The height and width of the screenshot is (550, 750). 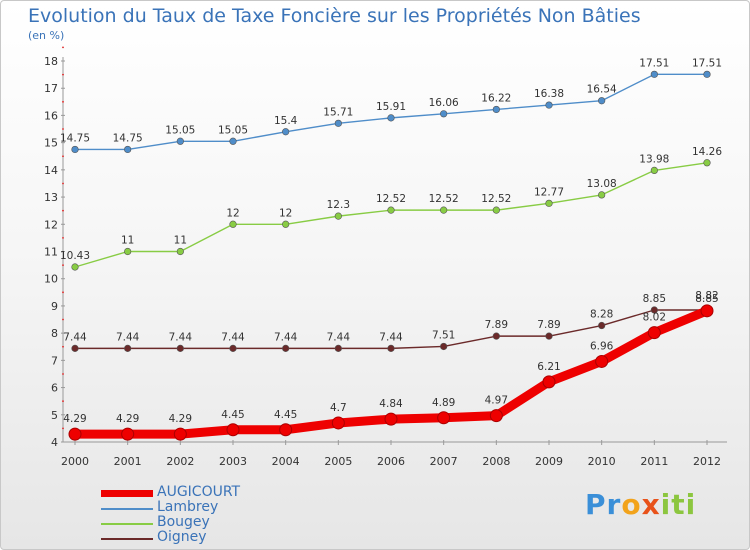 What do you see at coordinates (602, 346) in the screenshot?
I see `data-label-augicourt: 6.96` at bounding box center [602, 346].